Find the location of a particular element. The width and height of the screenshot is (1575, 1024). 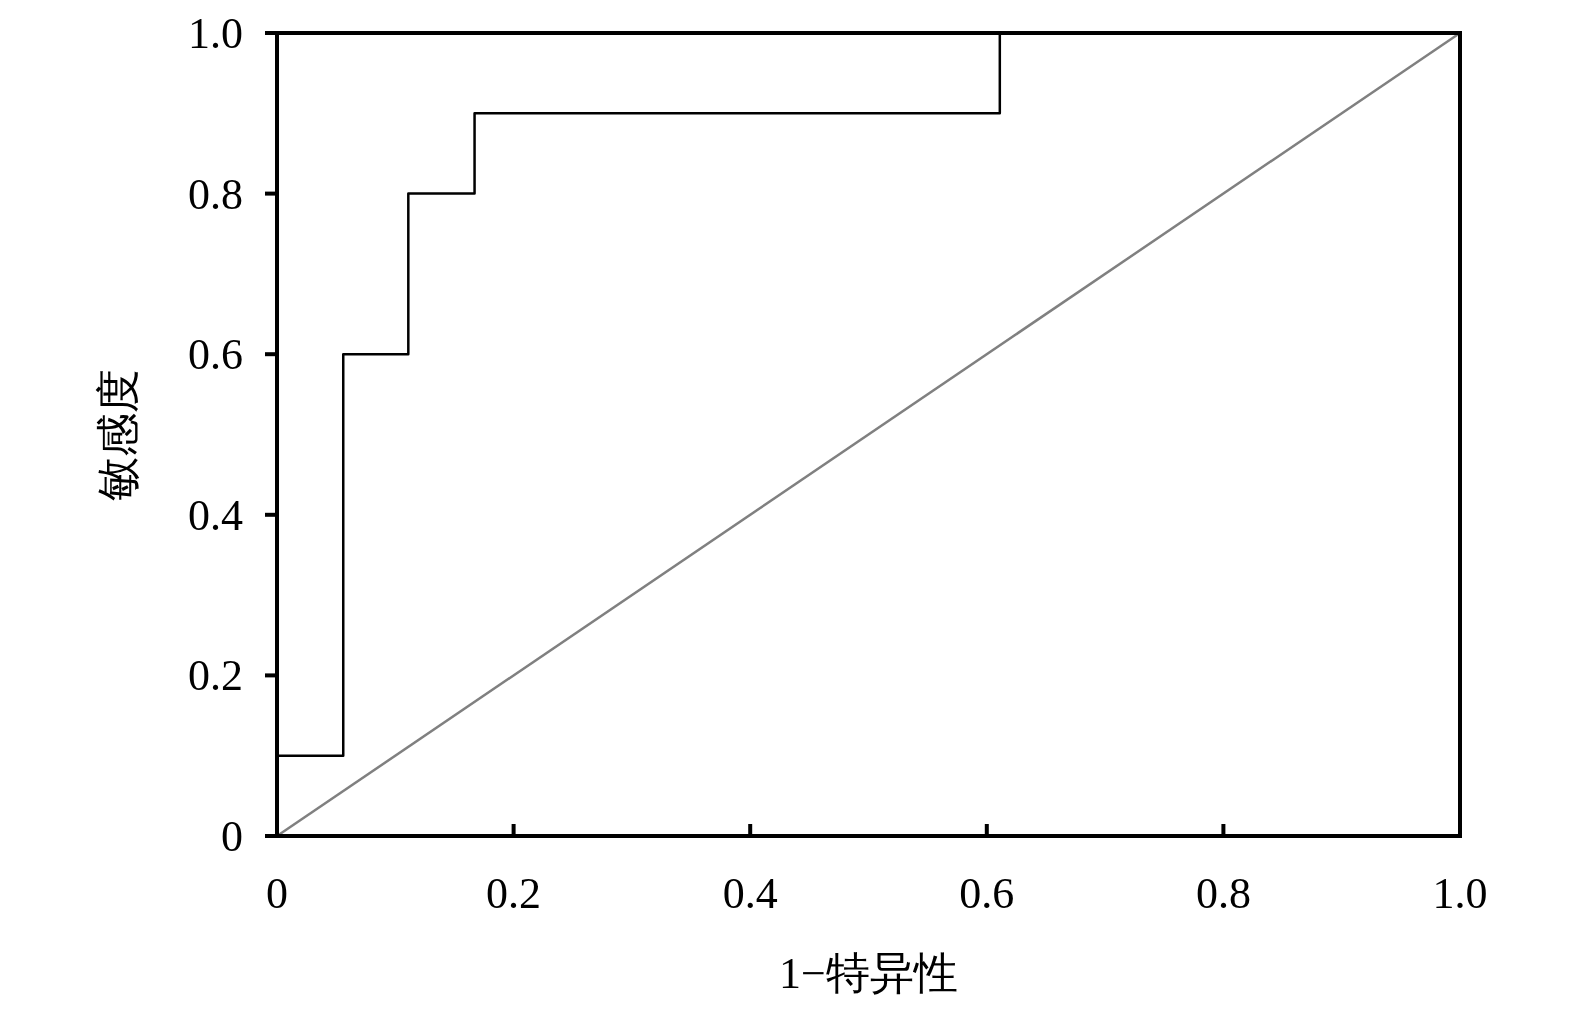

y-axis-title: 敏感度 is located at coordinates (118, 434).